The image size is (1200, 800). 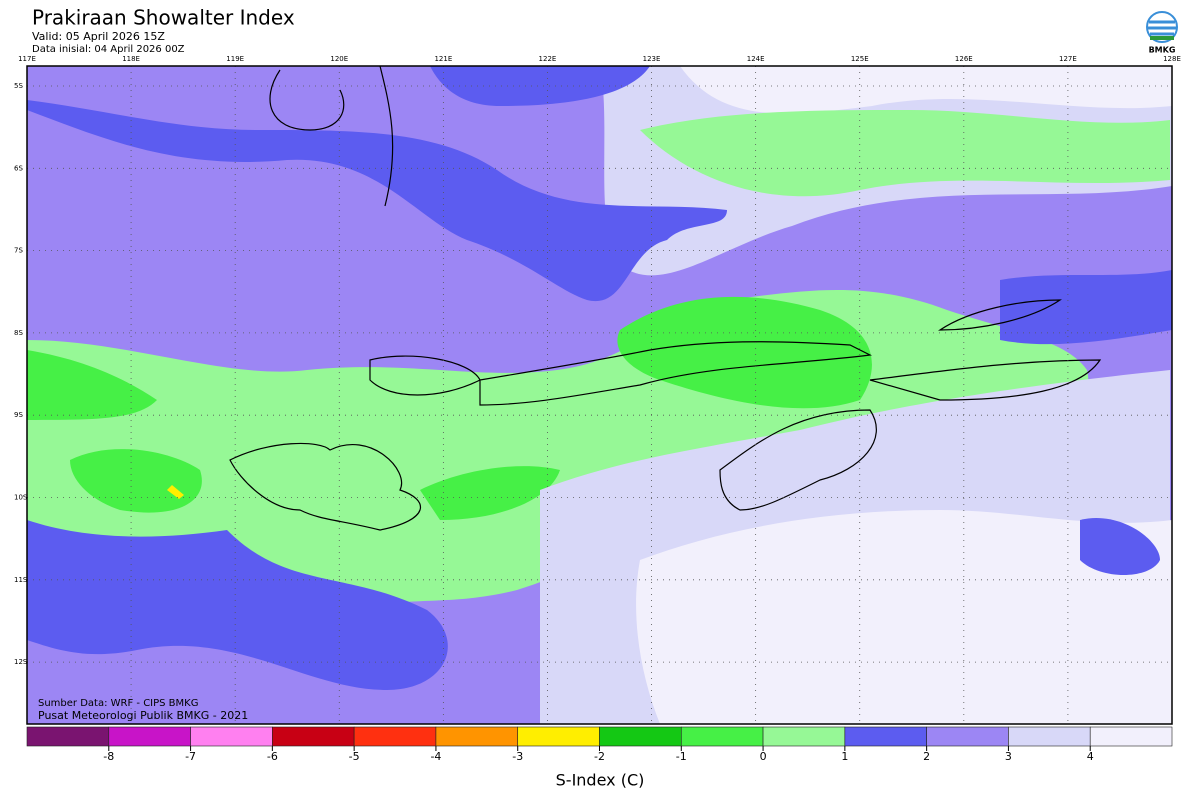 What do you see at coordinates (18, 86) in the screenshot?
I see `lat-label: 5S` at bounding box center [18, 86].